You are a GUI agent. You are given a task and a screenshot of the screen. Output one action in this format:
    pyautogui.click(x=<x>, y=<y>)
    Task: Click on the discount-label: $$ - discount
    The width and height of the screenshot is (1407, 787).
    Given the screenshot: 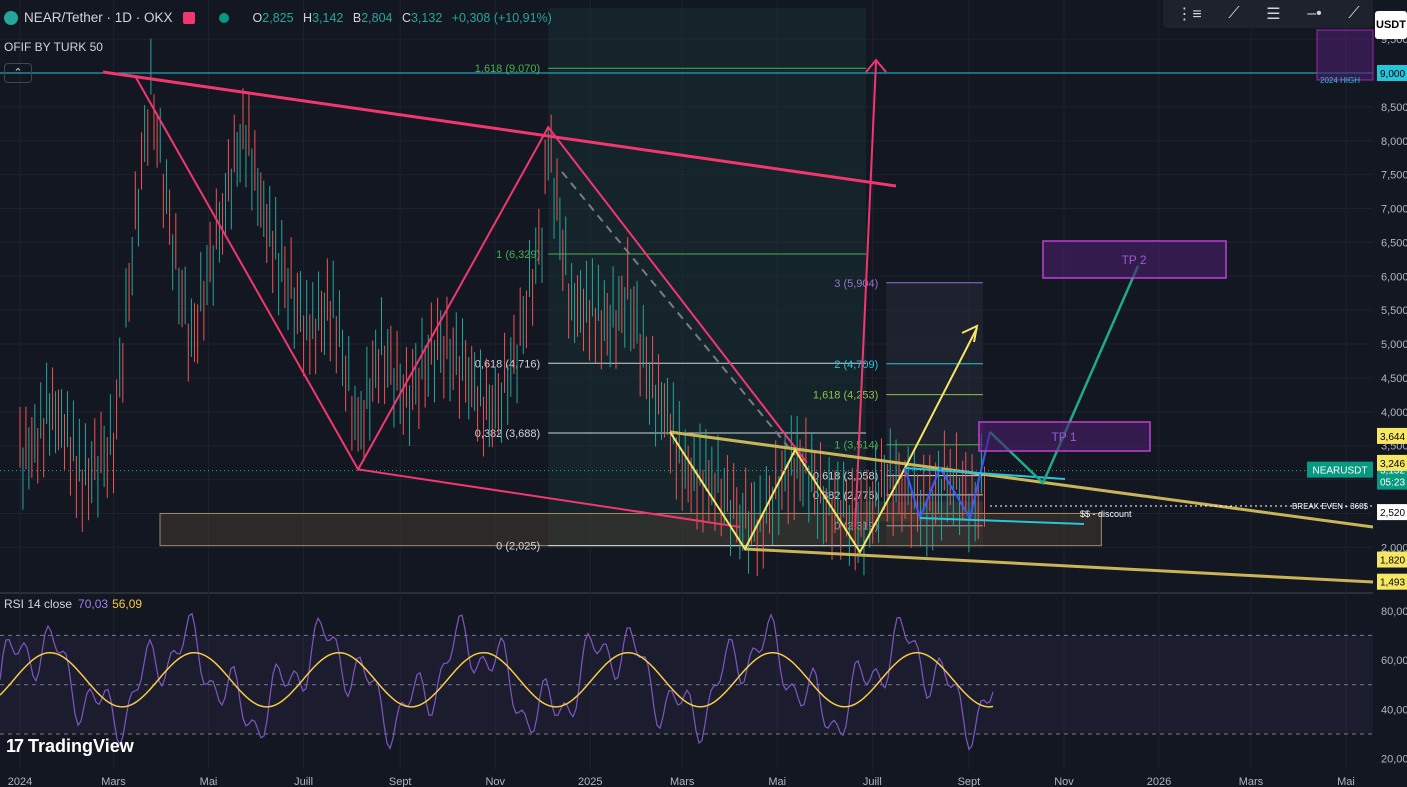 What is the action you would take?
    pyautogui.click(x=1106, y=514)
    